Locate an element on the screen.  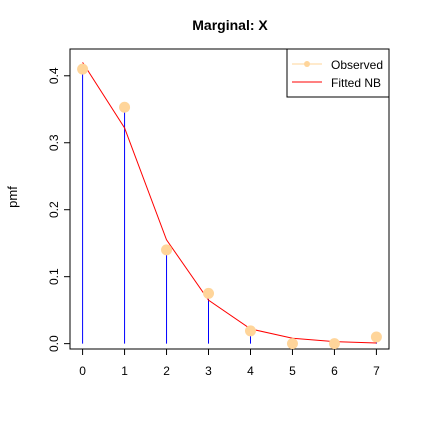
x-tick-label: 0 is located at coordinates (82, 371).